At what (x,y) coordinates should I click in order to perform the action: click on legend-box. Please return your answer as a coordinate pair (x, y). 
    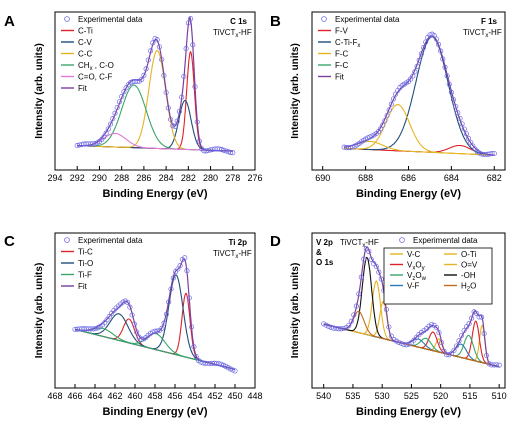
    Looking at the image, I should click on (438, 276).